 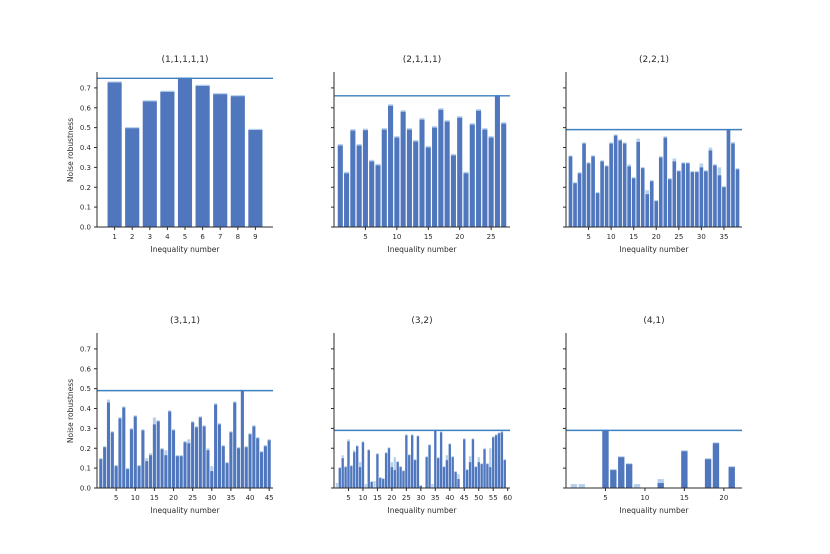 What do you see at coordinates (150, 237) in the screenshot?
I see `svg-text: 3` at bounding box center [150, 237].